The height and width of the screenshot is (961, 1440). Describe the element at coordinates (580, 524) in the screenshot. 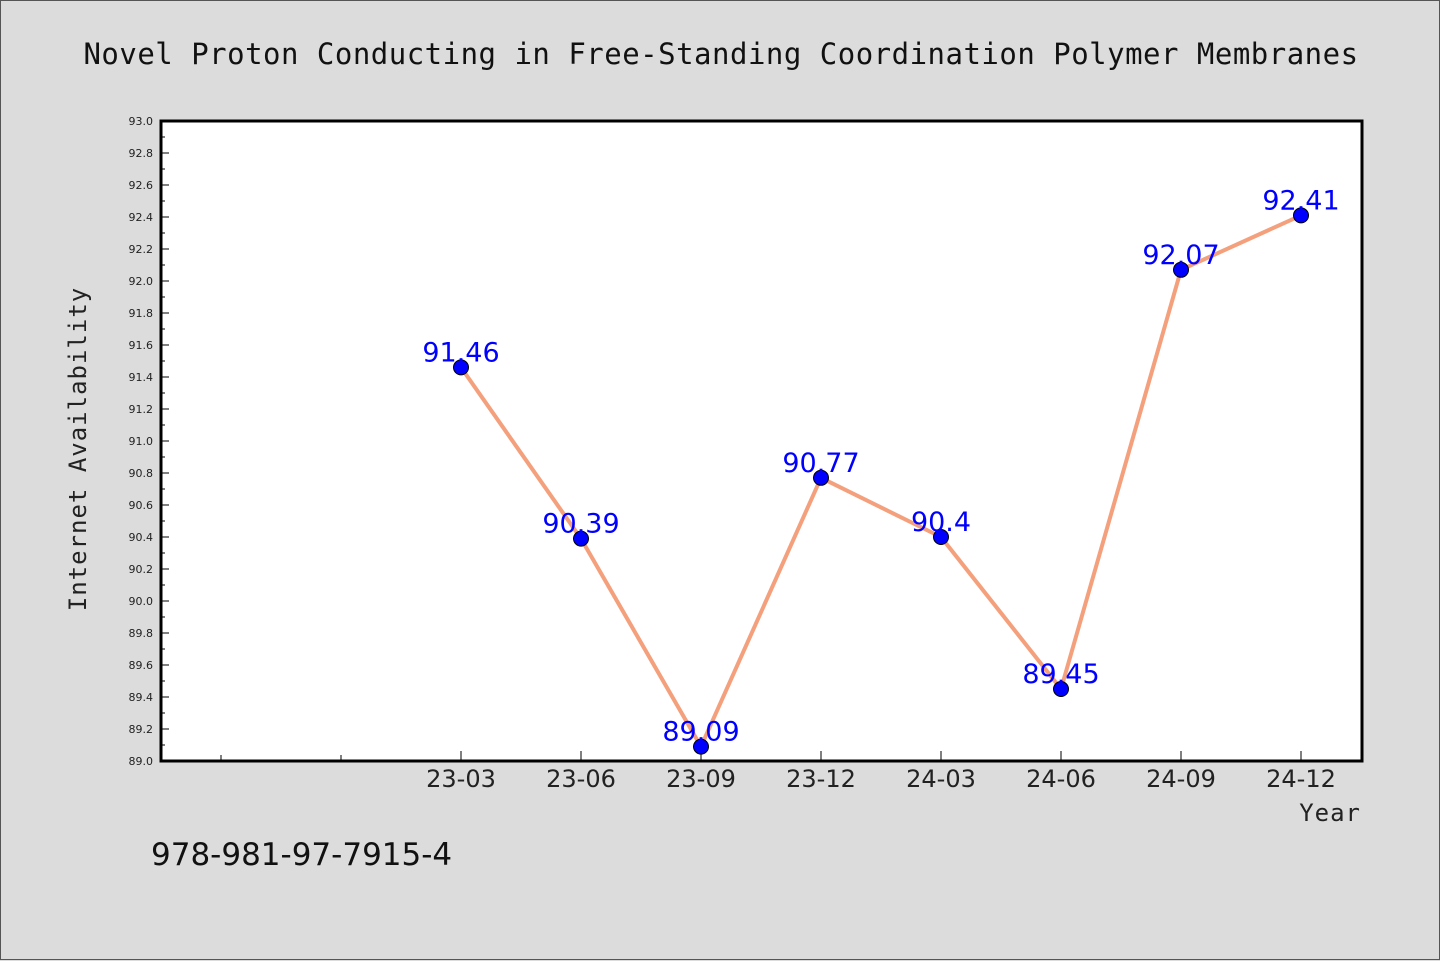

I see `data-label: 90.39` at that location.